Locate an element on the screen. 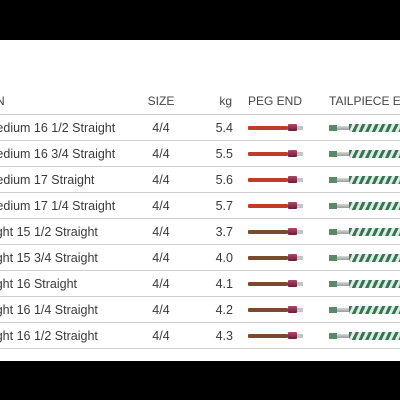 The image size is (400, 400). row-kg: 4.2 is located at coordinates (224, 310).